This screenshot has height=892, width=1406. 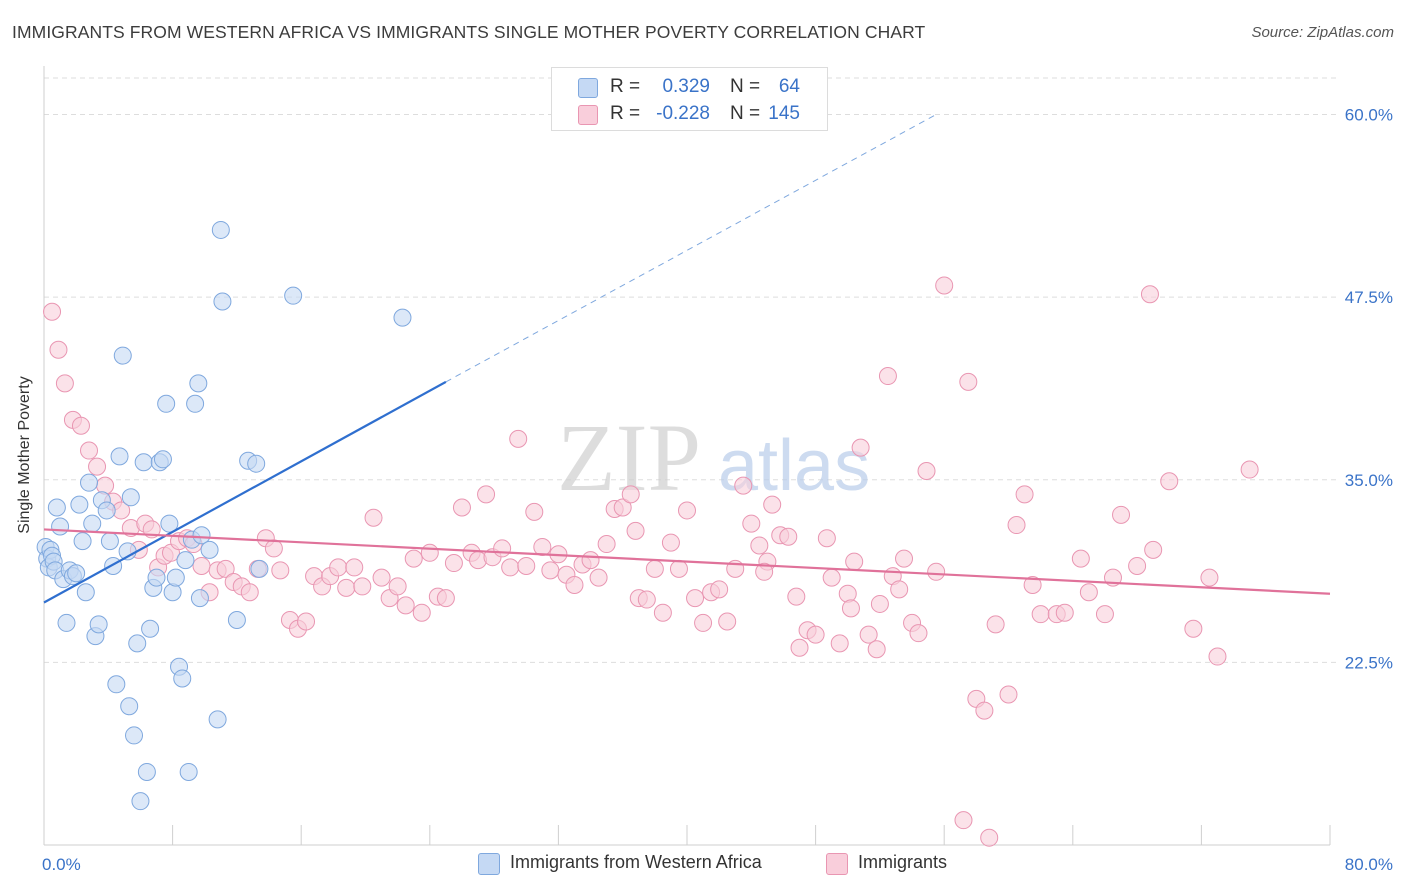 I want to click on trend-line, so click(x=687, y=561).